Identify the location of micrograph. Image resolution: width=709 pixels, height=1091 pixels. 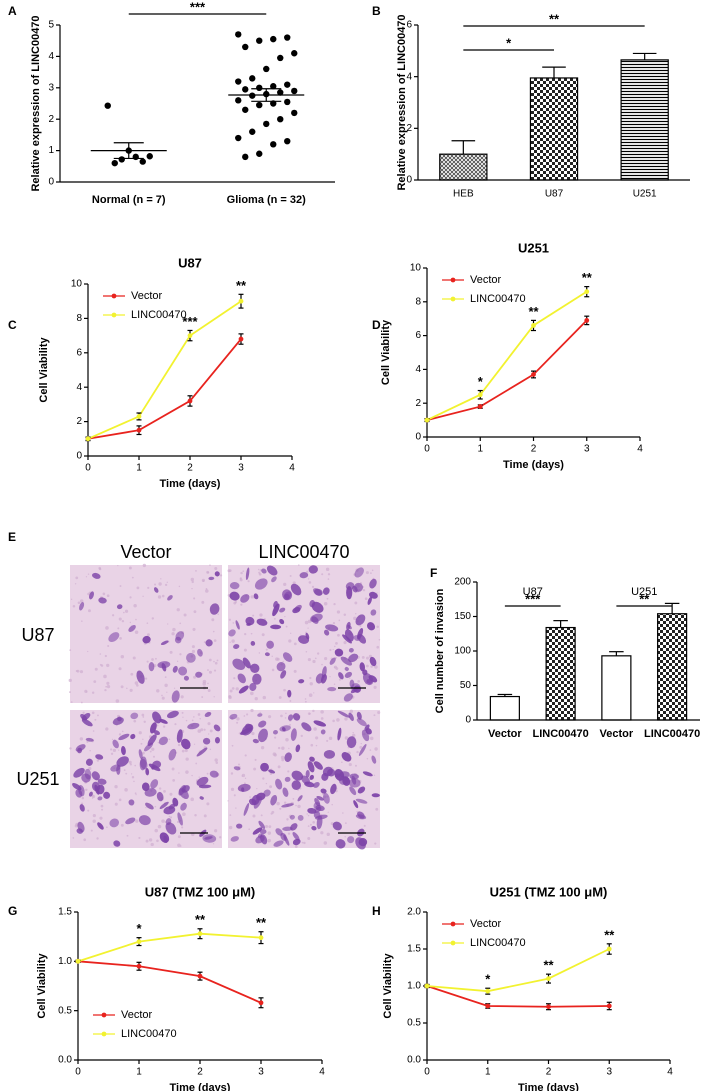
(145, 779).